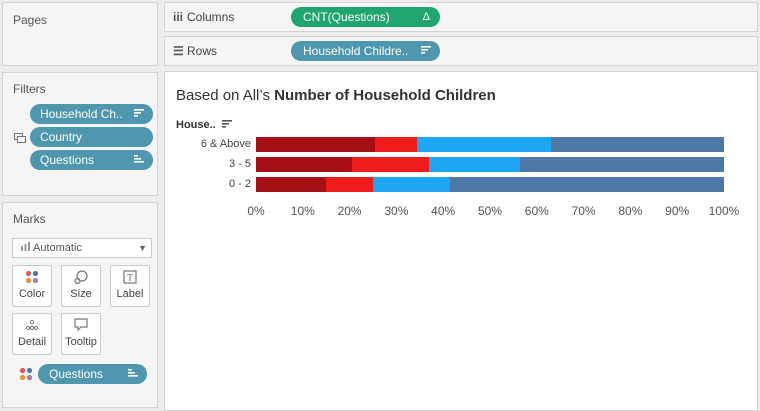 Image resolution: width=760 pixels, height=411 pixels. Describe the element at coordinates (81, 325) in the screenshot. I see `speech-bubble-icon` at that location.